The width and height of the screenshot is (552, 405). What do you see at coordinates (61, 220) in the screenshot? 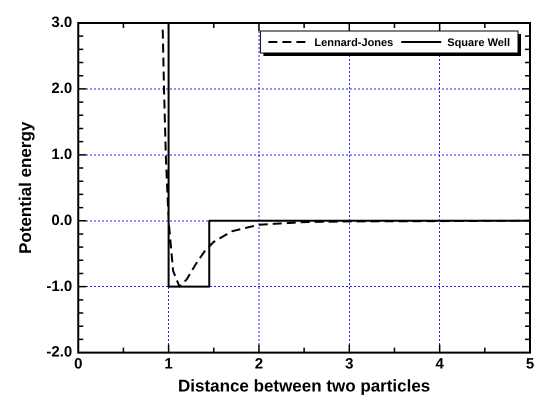
I see `y-tick-label: 0.0` at bounding box center [61, 220].